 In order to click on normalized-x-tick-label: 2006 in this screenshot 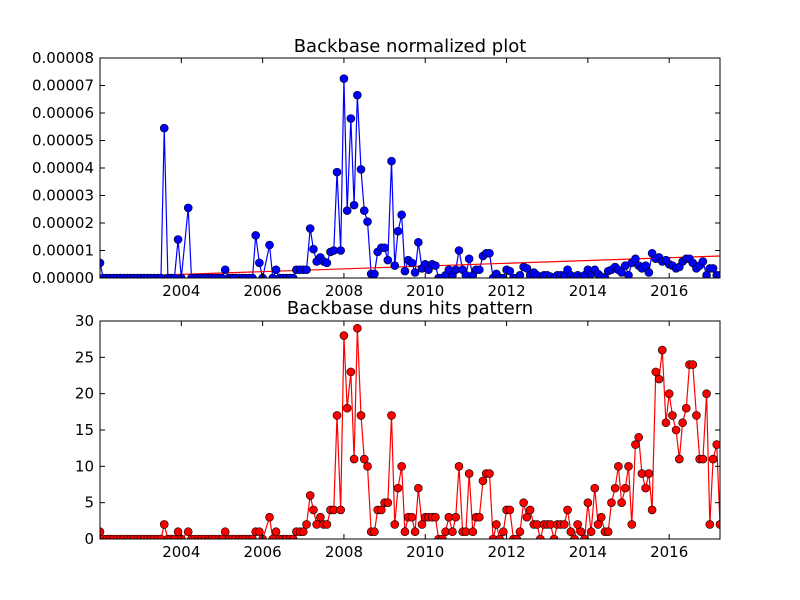, I will do `click(263, 291)`.